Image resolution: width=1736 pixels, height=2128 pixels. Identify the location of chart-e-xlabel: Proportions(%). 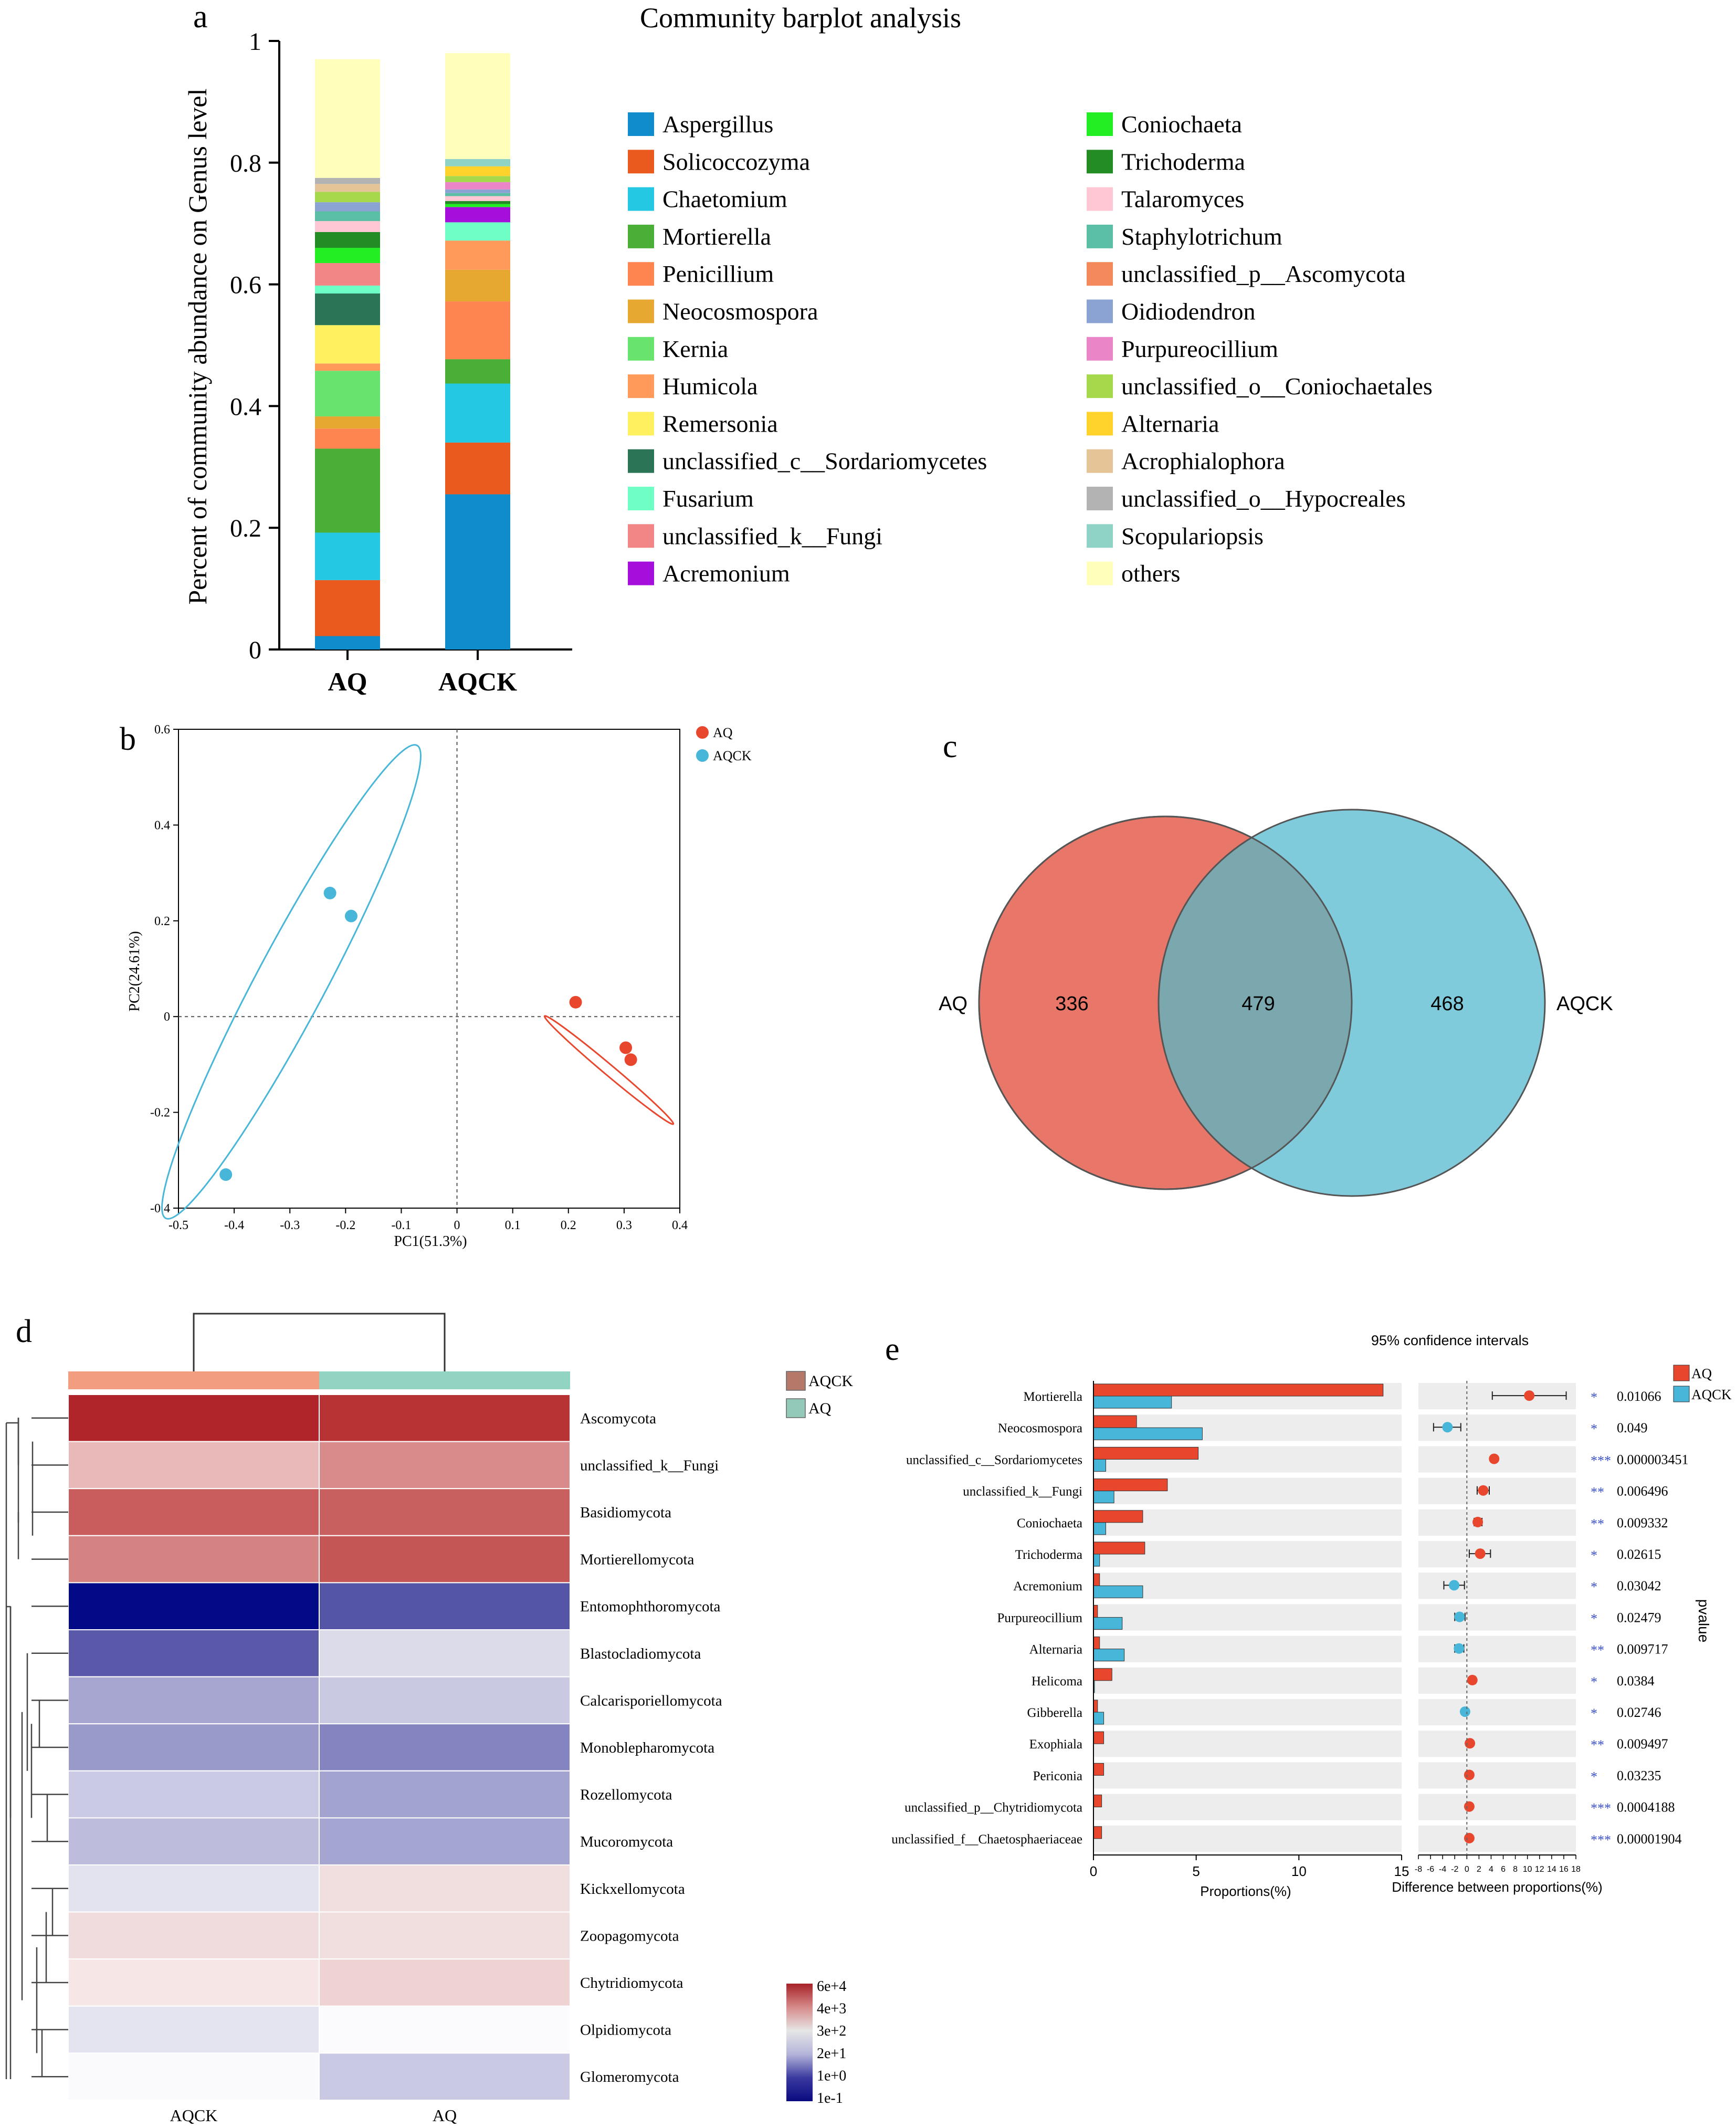
(1245, 1891).